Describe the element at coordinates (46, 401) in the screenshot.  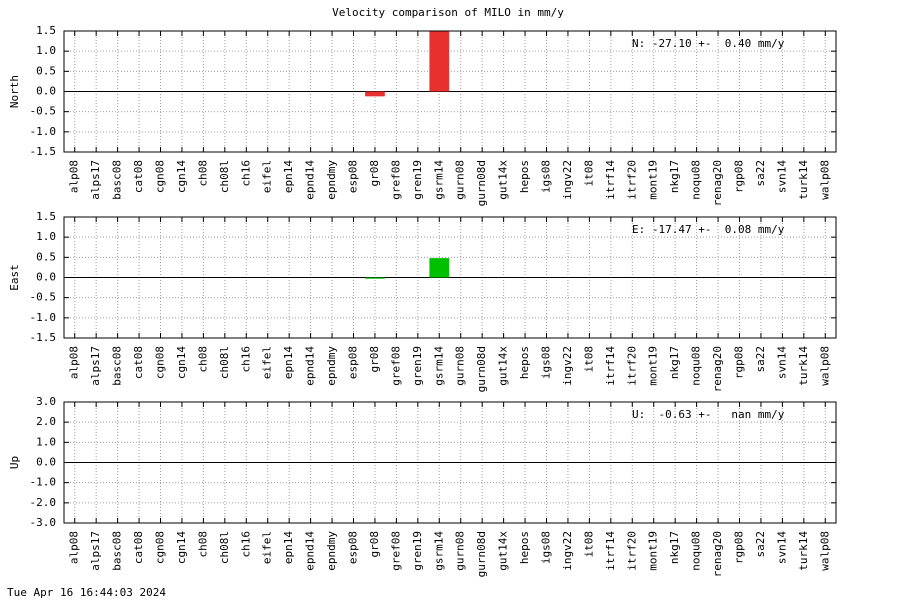
I see `y-tick-label: 3.0` at that location.